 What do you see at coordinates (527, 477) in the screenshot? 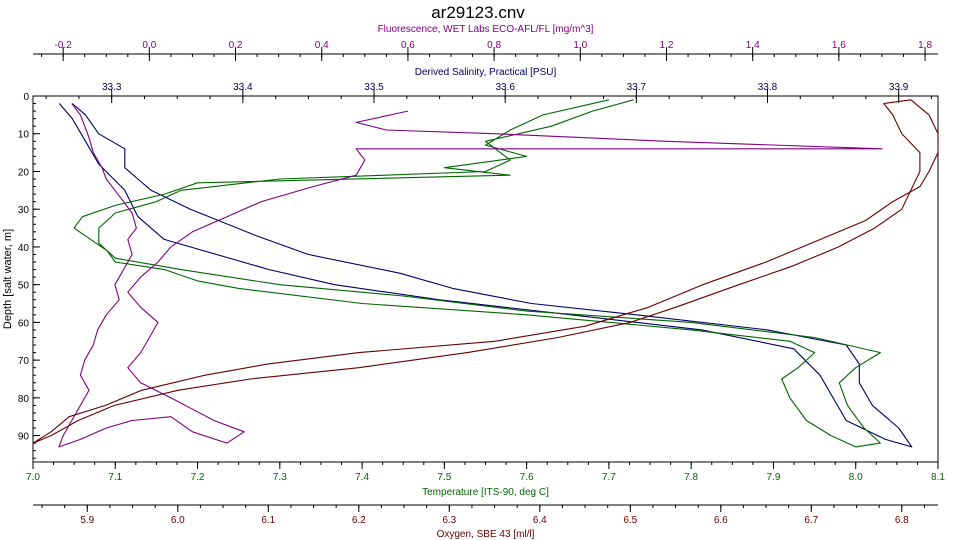
I see `x-tick-label-temperature: 7.6` at bounding box center [527, 477].